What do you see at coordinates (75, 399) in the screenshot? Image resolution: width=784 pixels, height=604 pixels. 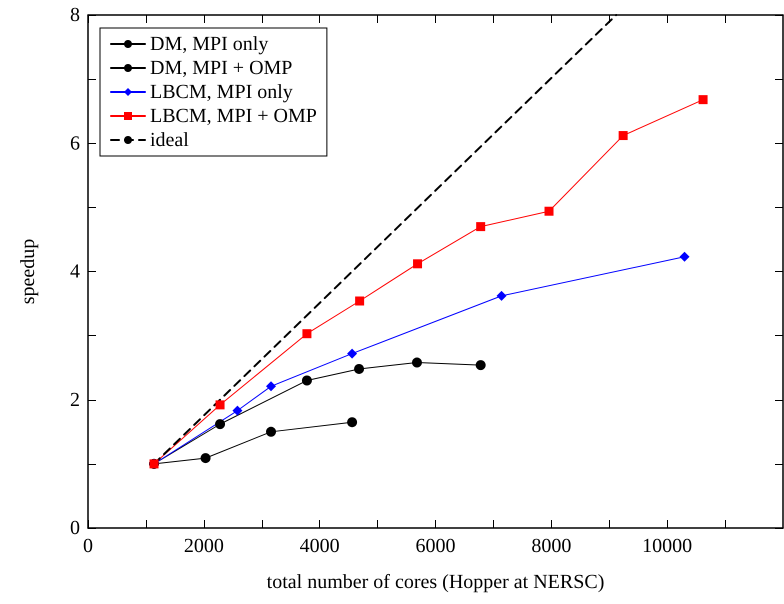 I see `y-tick-label: 2` at bounding box center [75, 399].